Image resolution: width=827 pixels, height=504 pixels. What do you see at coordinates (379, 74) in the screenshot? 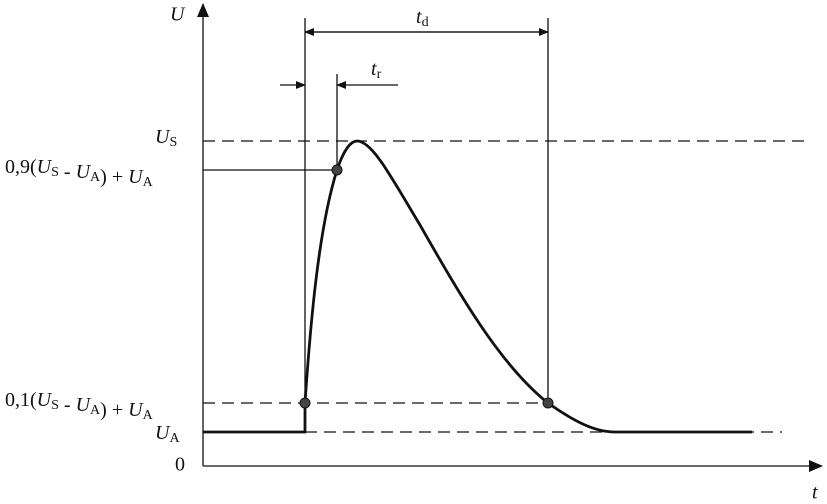
I see `label-subscript: r` at bounding box center [379, 74].